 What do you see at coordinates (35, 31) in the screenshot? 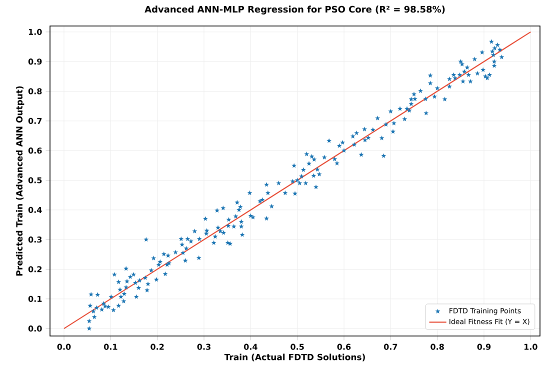
I see `y-tick-label: 1.0` at bounding box center [35, 31].